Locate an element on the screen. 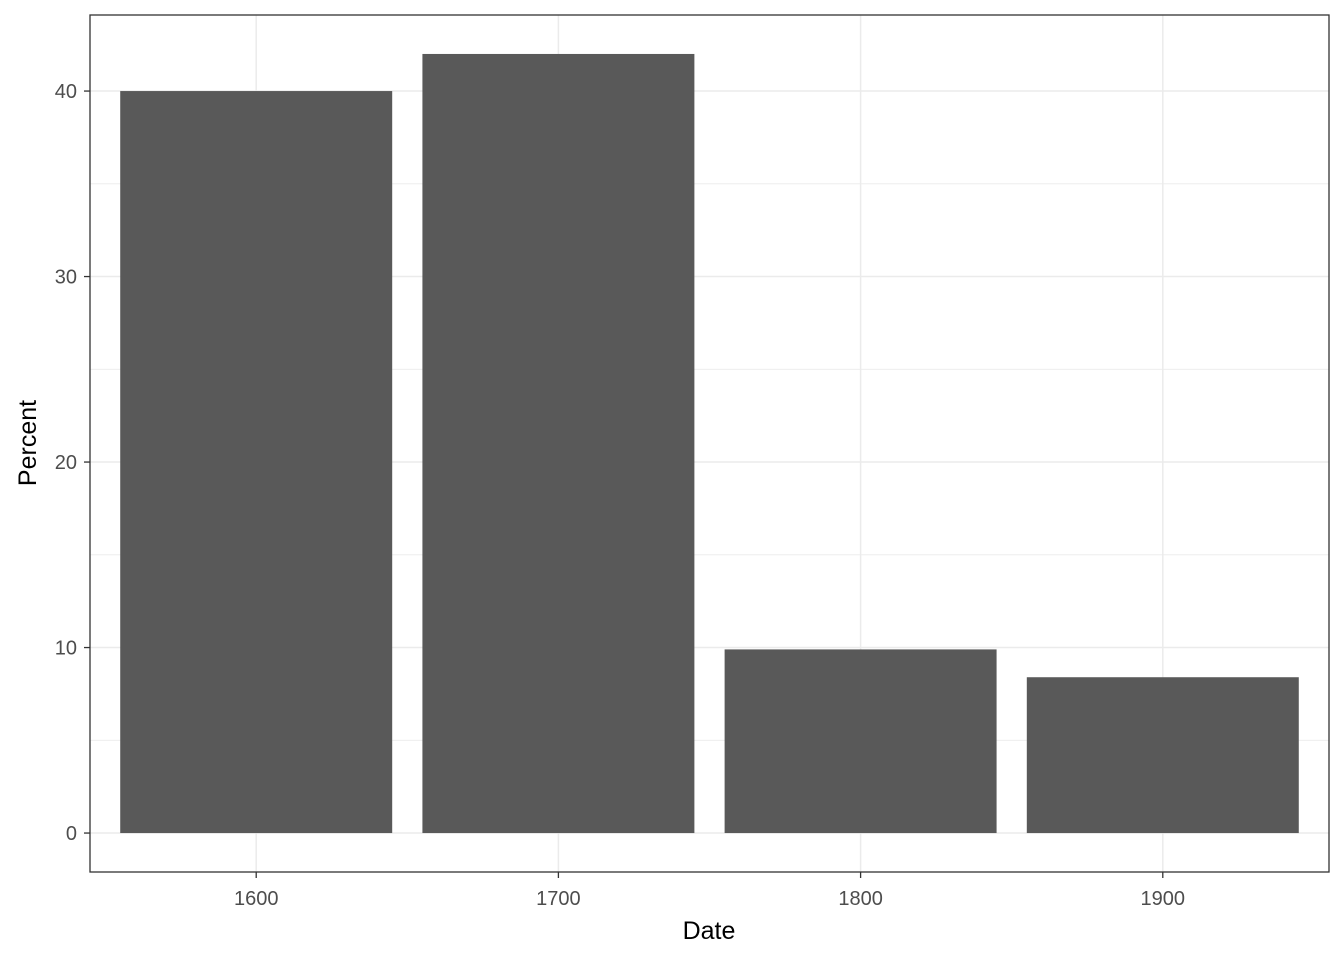 The height and width of the screenshot is (965, 1344). x-tick-label: 1800 is located at coordinates (860, 899).